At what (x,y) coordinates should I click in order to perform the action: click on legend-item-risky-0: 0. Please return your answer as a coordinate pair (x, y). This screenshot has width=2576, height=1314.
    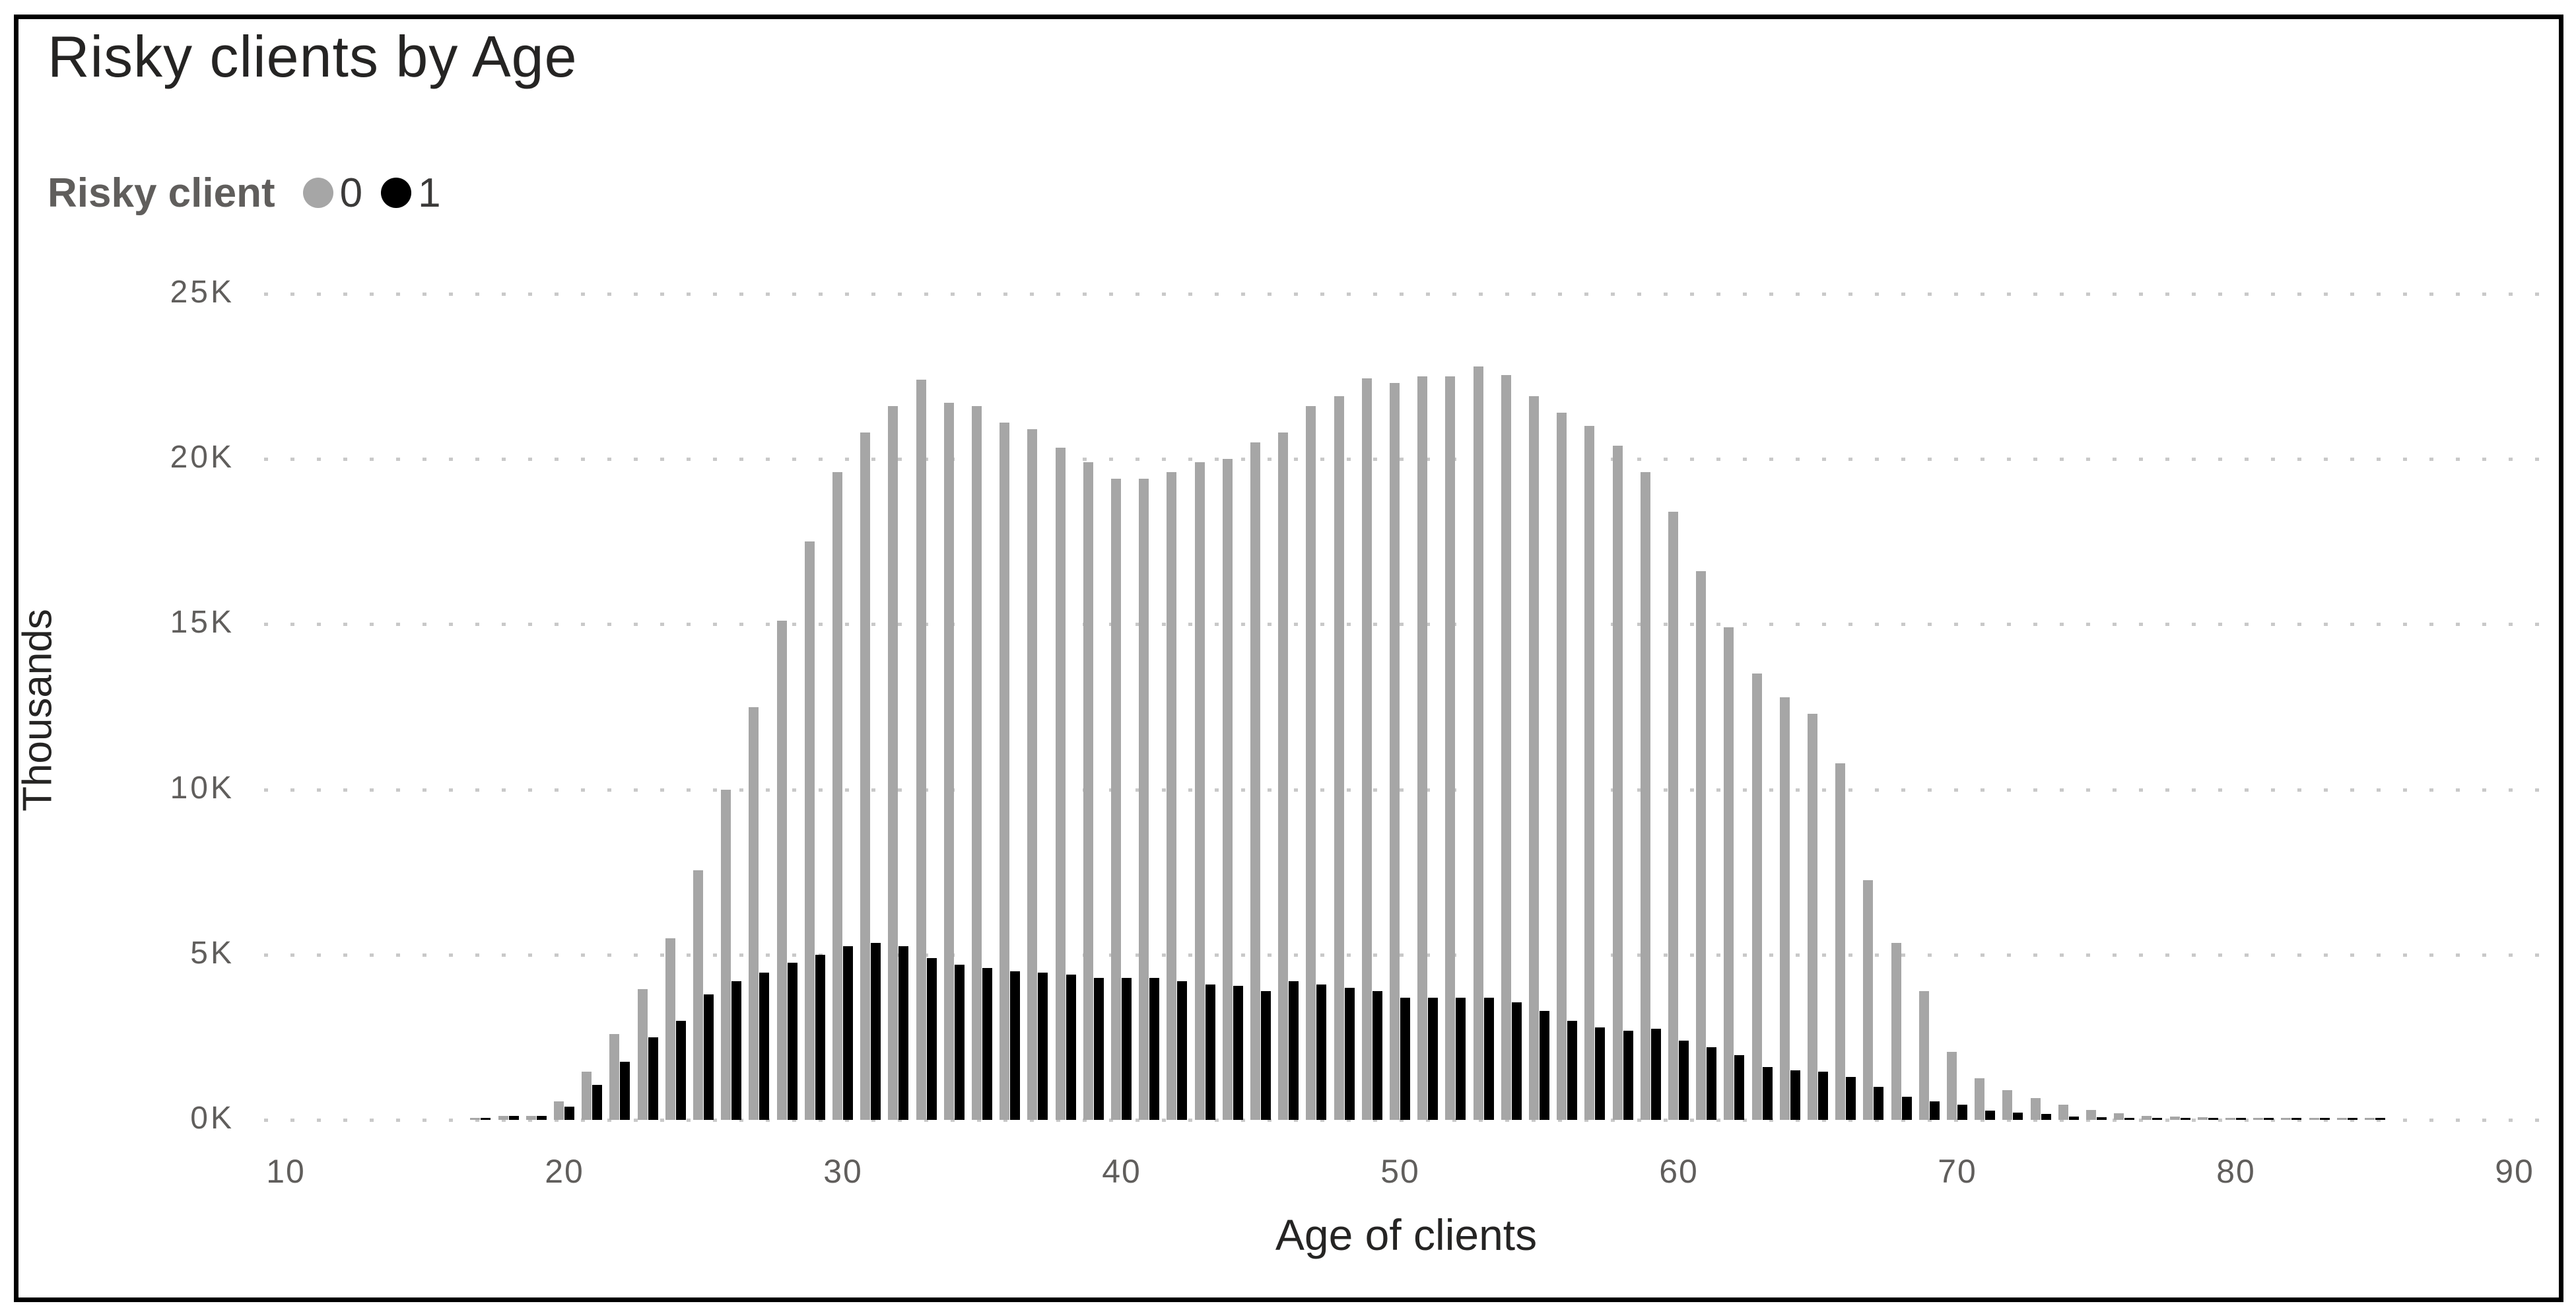
    Looking at the image, I should click on (332, 194).